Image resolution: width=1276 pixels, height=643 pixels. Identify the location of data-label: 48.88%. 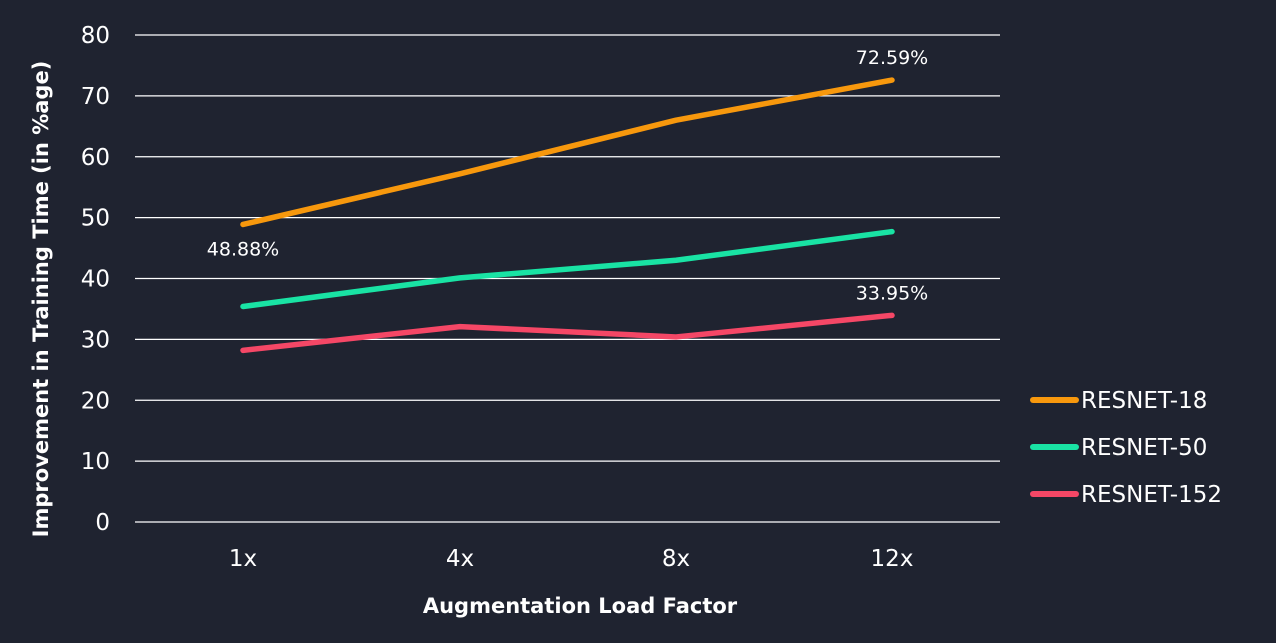
(243, 249).